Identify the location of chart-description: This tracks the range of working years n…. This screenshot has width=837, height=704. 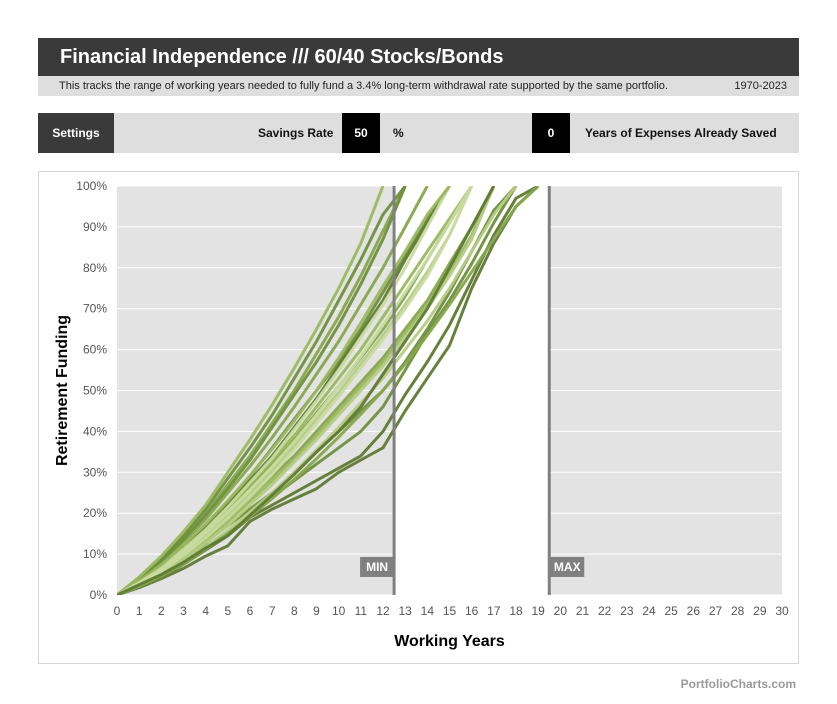
(363, 86).